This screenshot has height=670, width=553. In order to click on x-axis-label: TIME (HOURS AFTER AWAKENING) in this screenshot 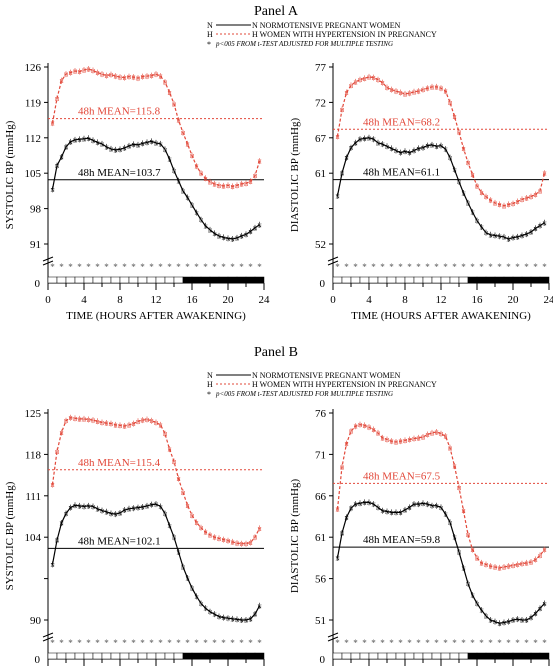, I will do `click(441, 316)`.